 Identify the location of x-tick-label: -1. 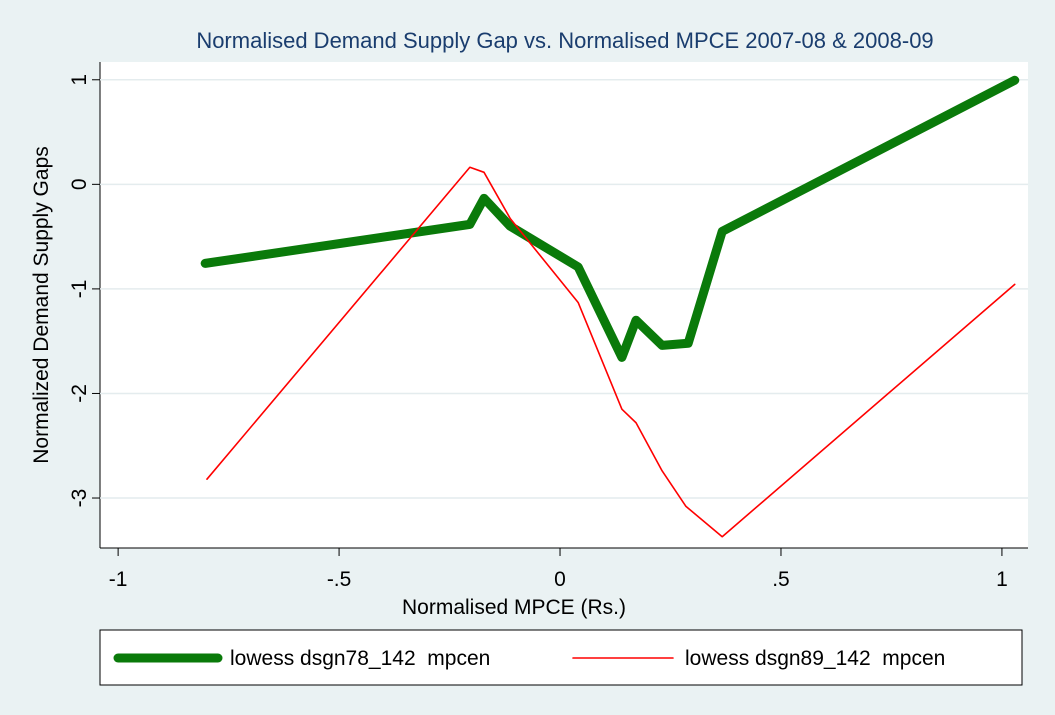
(118, 579).